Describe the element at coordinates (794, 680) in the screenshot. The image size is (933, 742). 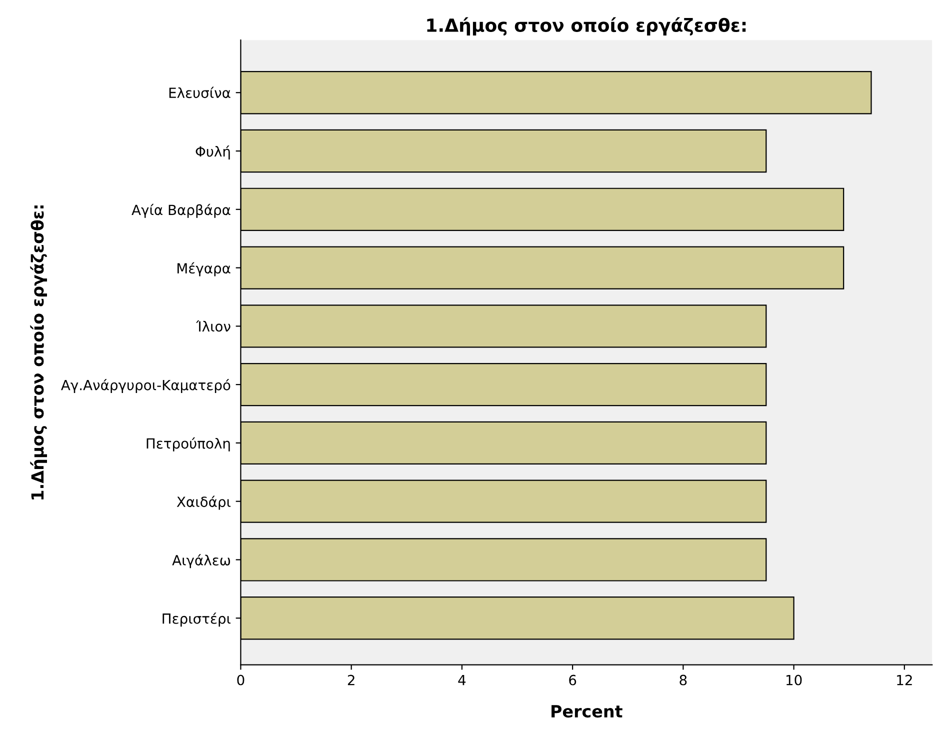
I see `x-tick-label: 10` at that location.